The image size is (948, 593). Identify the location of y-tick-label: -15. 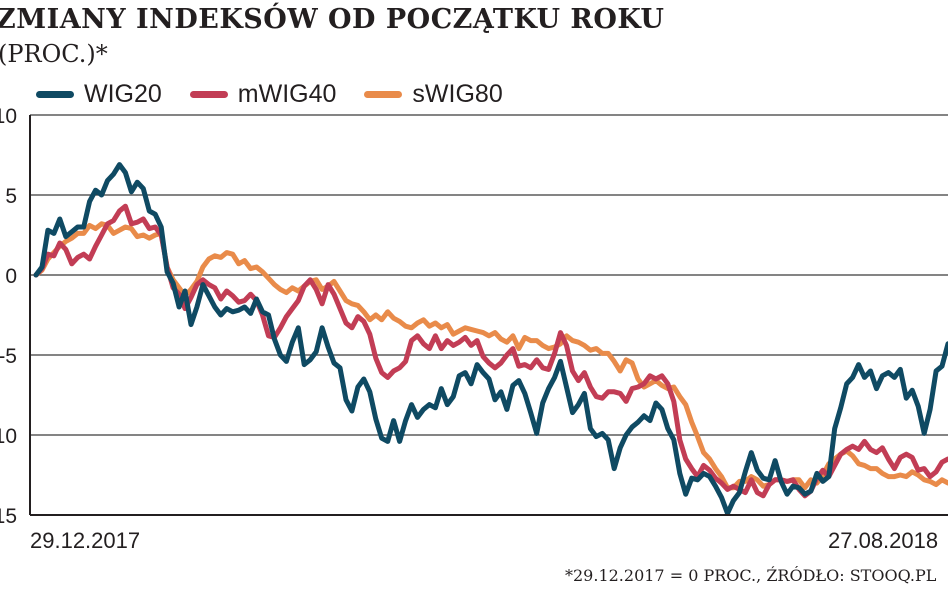
(8, 516).